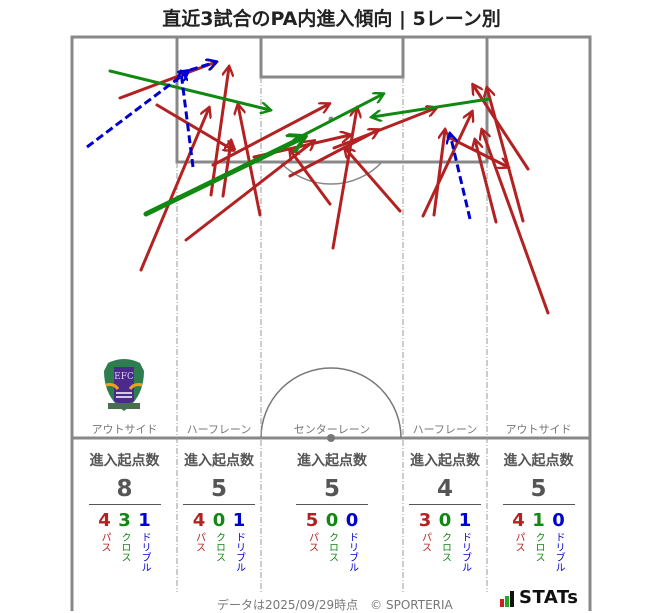 This screenshot has width=663, height=613. Describe the element at coordinates (445, 429) in the screenshot. I see `lane-label-right-halfspace: ハーフレーン` at that location.